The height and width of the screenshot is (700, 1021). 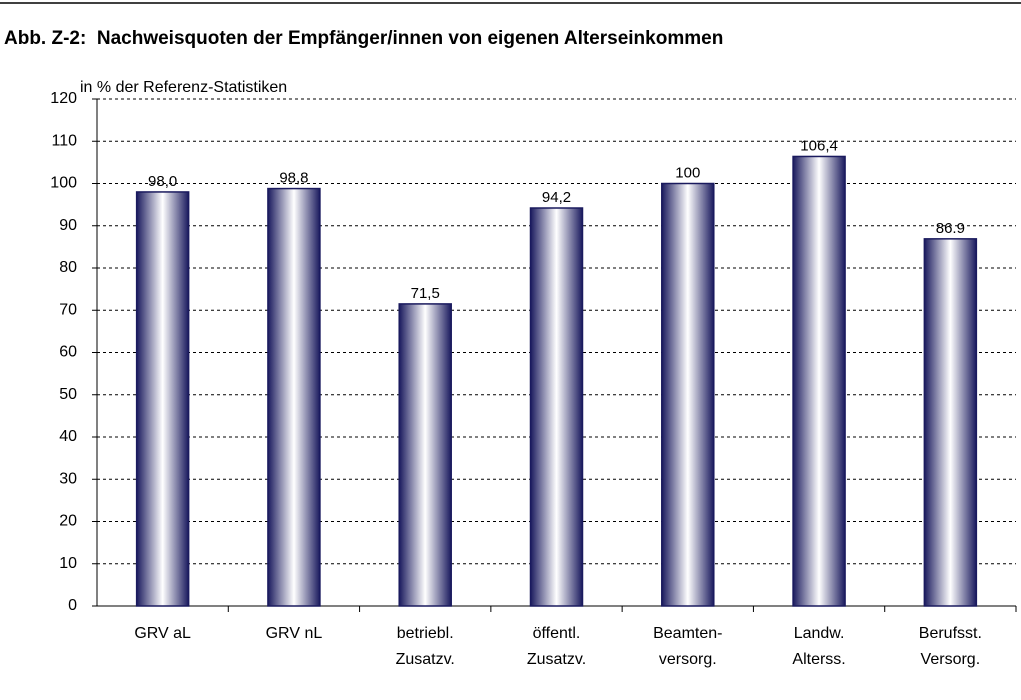 What do you see at coordinates (64, 140) in the screenshot?
I see `y-tick-label: 110` at bounding box center [64, 140].